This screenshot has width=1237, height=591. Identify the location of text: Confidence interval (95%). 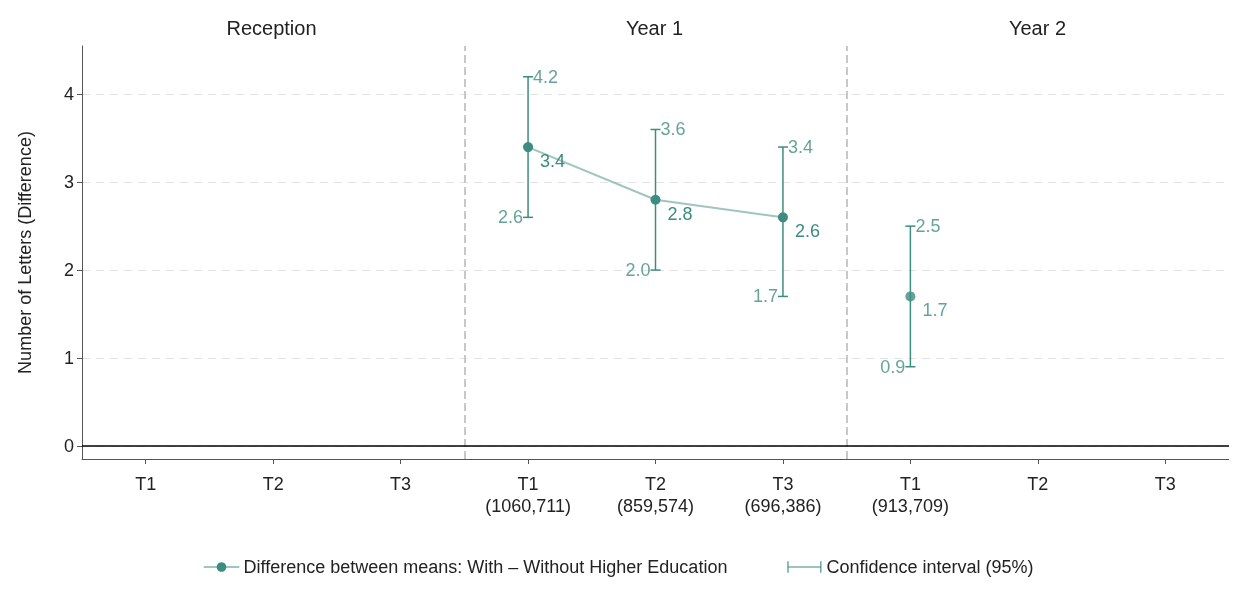
(930, 567).